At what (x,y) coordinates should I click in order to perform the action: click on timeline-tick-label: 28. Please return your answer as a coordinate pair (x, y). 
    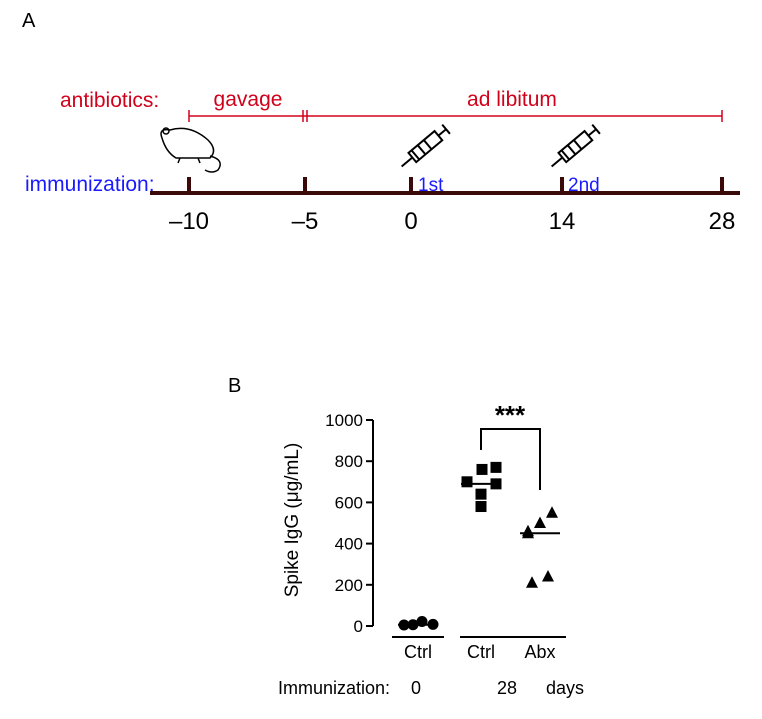
    Looking at the image, I should click on (722, 221).